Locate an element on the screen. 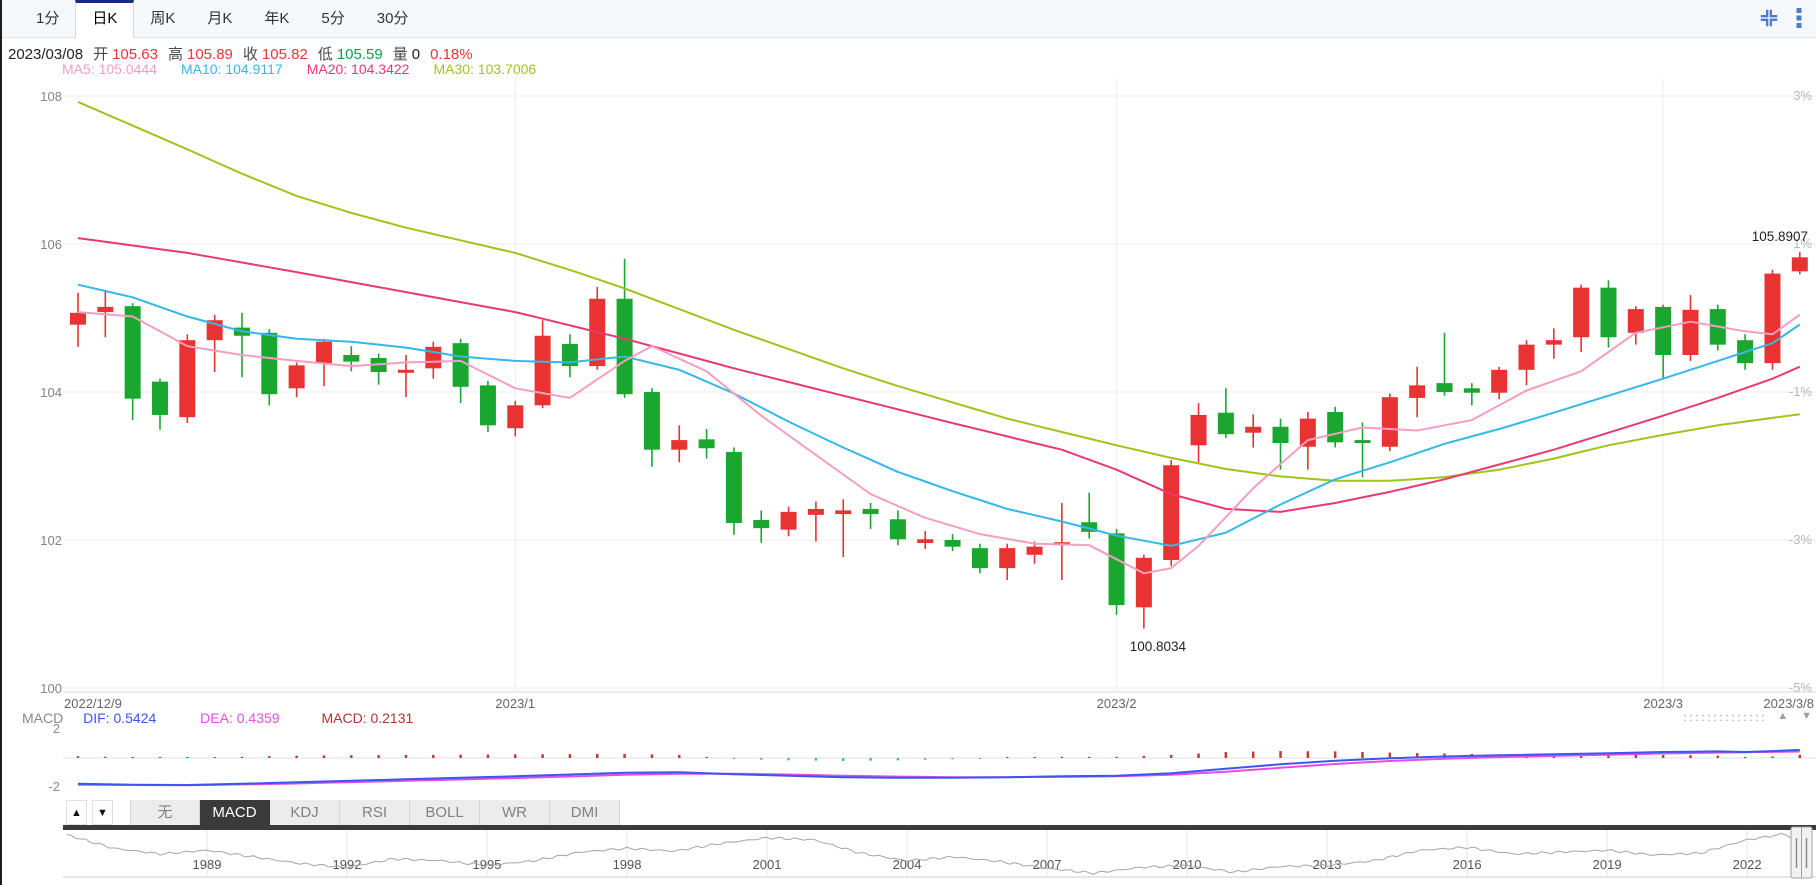  indicator-button-boll: BOLL is located at coordinates (445, 812).